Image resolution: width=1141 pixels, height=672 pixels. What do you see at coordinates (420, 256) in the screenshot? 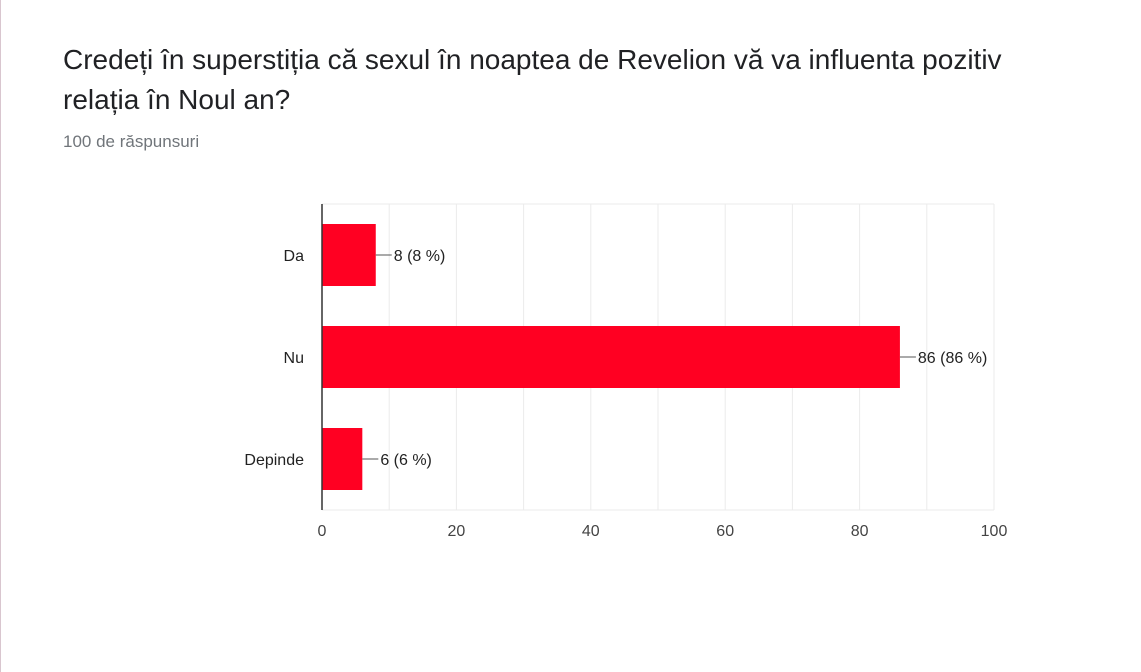
I see `data-label: 8 (8 %)` at bounding box center [420, 256].